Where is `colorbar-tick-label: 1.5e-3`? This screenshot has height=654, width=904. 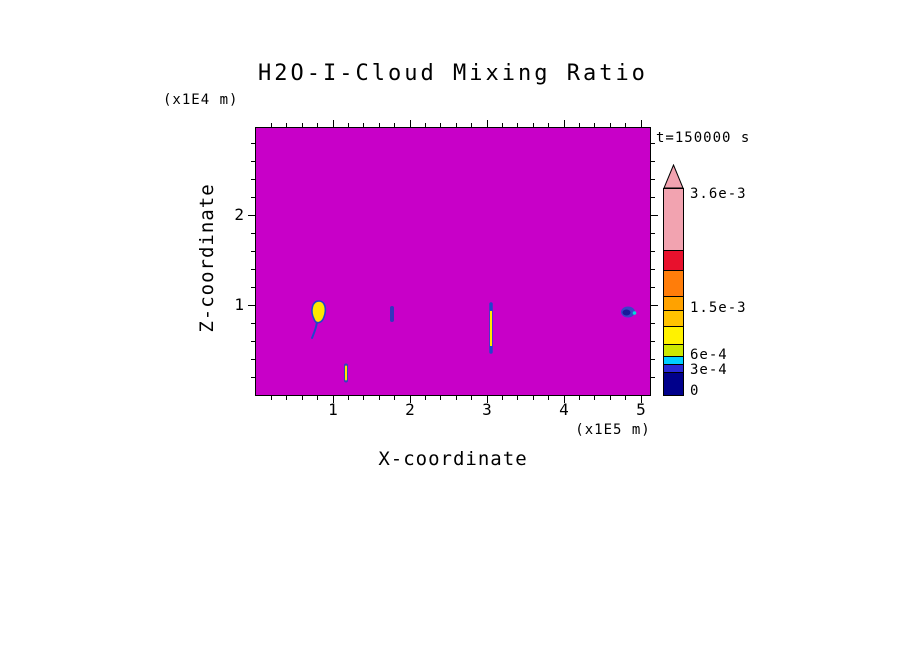
colorbar-tick-label: 1.5e-3 is located at coordinates (718, 308).